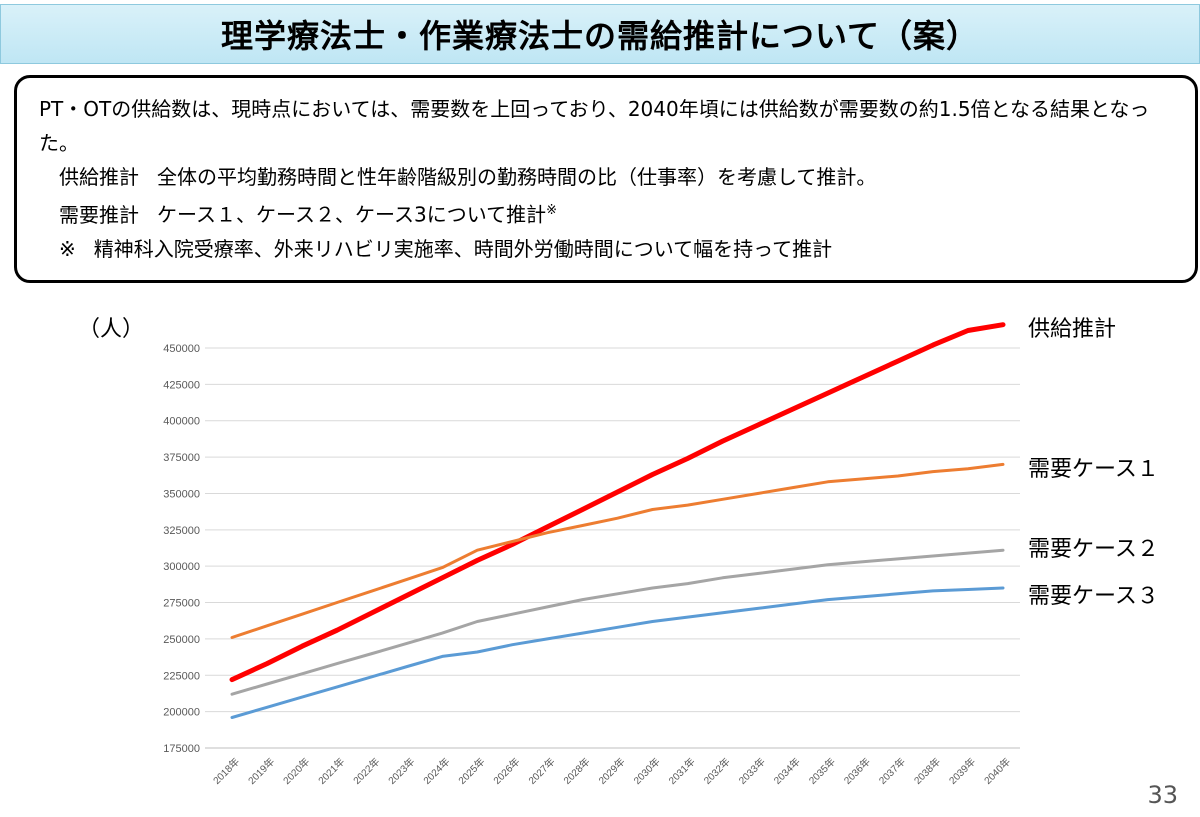 The height and width of the screenshot is (817, 1200). Describe the element at coordinates (181, 349) in the screenshot. I see `y-tick-label: 450000` at that location.